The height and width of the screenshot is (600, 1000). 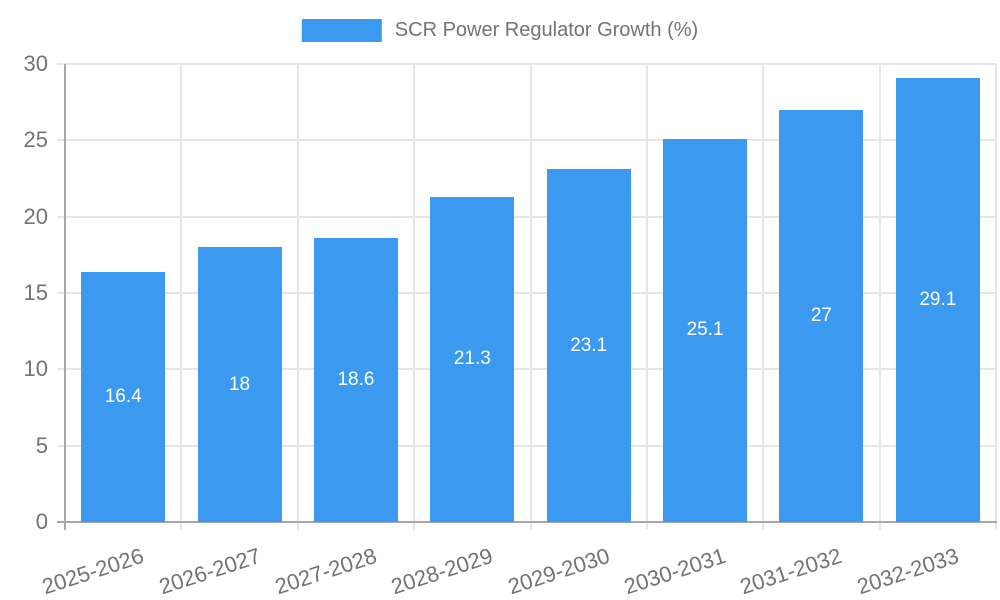 I want to click on bar: 18, so click(x=239, y=384).